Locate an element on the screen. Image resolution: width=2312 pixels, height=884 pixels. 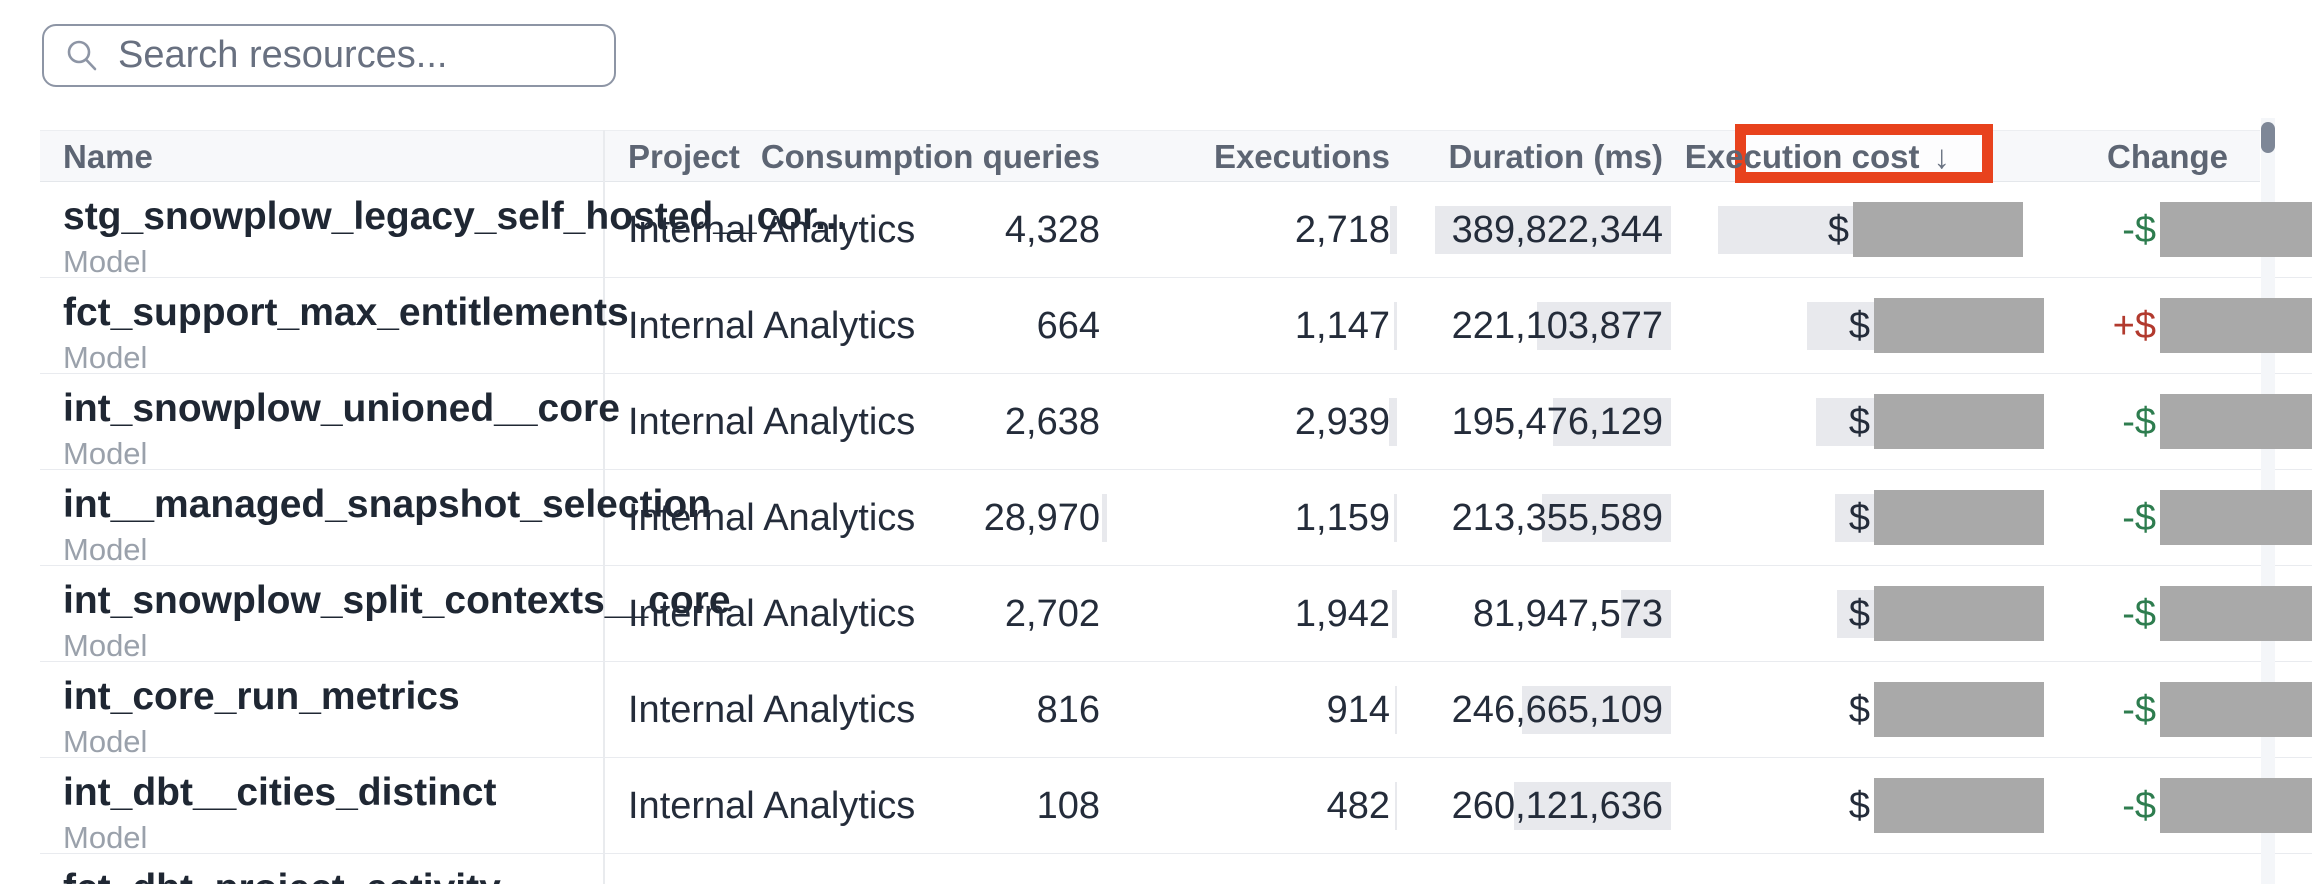
column-divider is located at coordinates (604, 507).